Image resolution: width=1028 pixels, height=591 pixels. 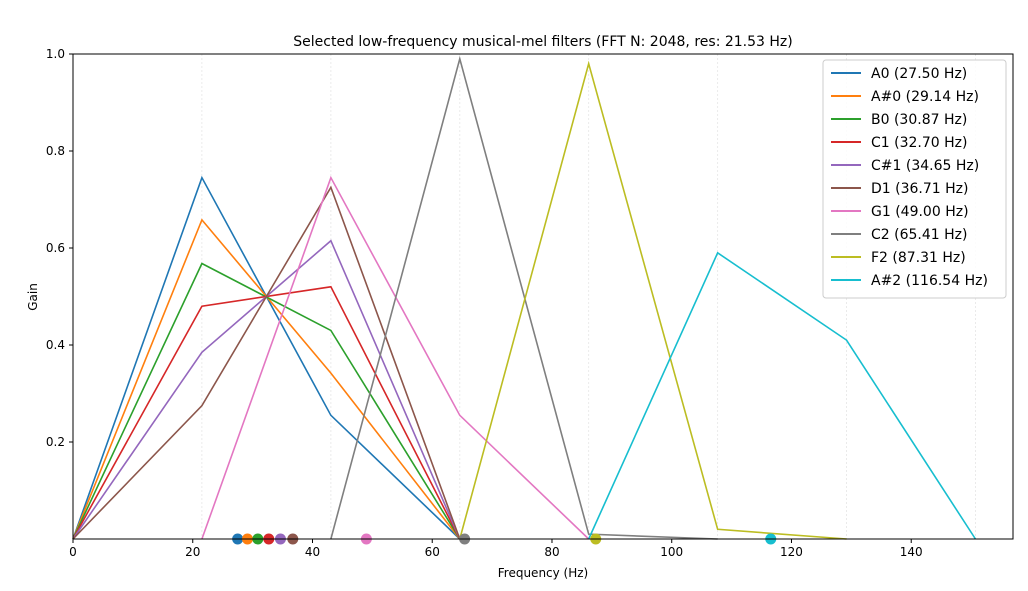 I want to click on y-tick-label: 0.4, so click(x=55, y=345).